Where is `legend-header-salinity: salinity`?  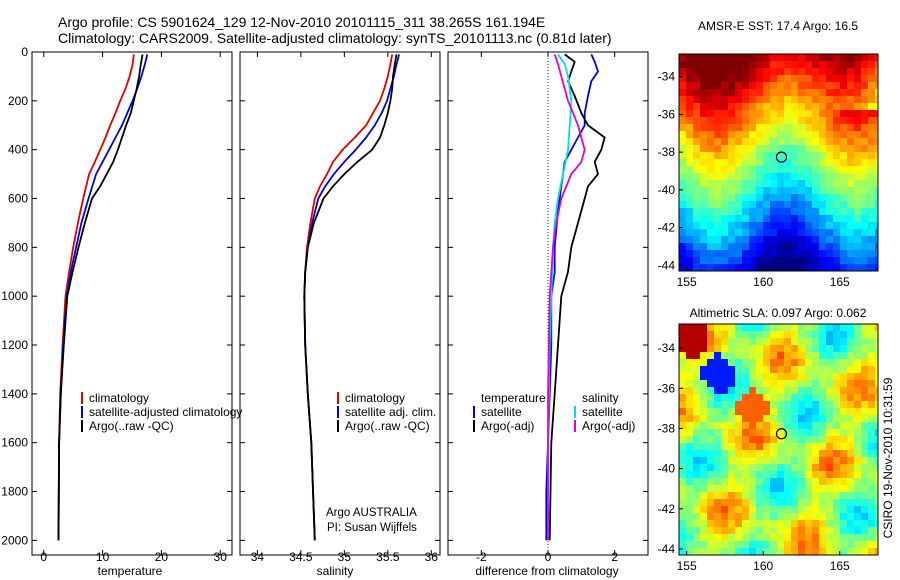
legend-header-salinity: salinity is located at coordinates (600, 398).